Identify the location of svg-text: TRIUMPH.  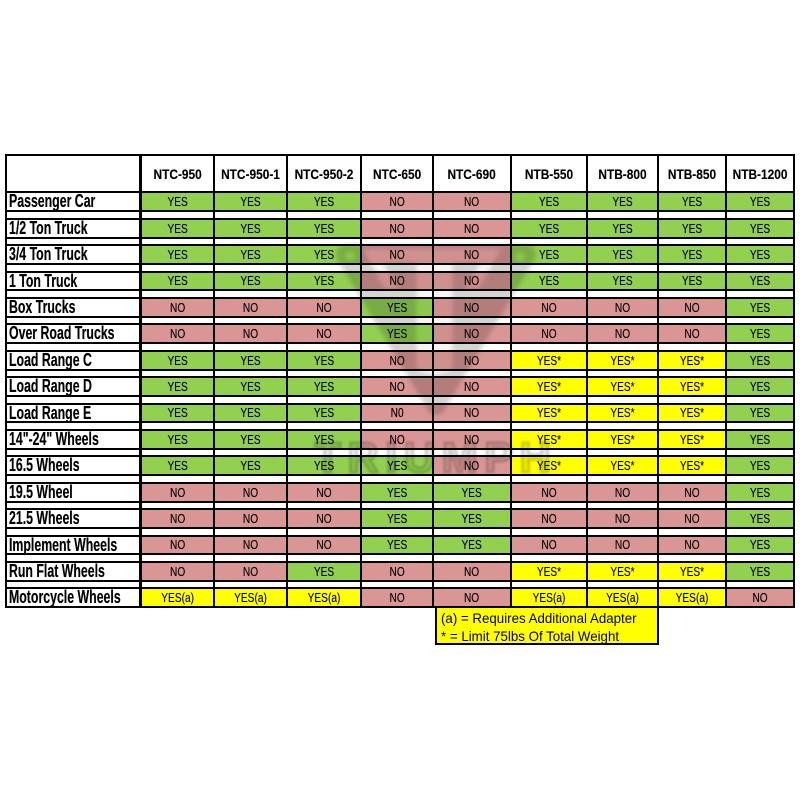
(436, 458).